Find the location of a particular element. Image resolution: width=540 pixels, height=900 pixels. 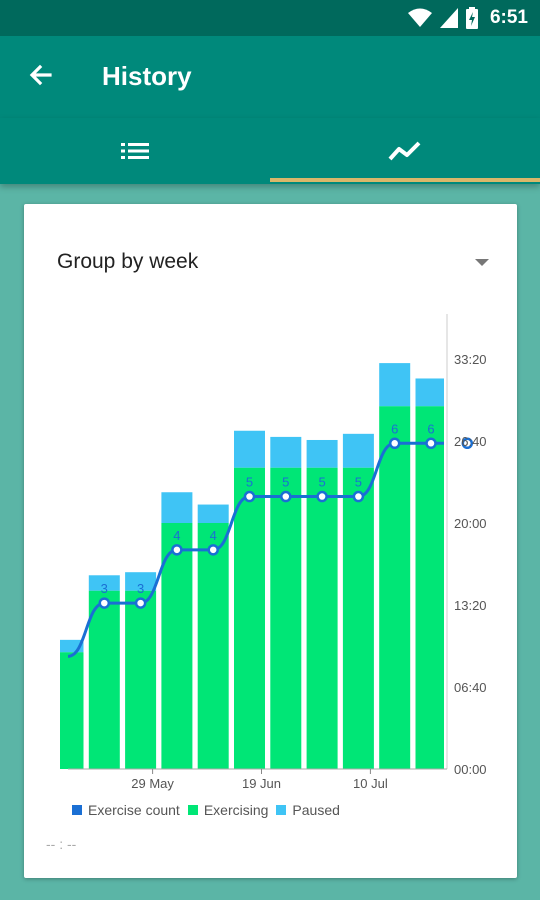

cell-signal-icon is located at coordinates (448, 18).